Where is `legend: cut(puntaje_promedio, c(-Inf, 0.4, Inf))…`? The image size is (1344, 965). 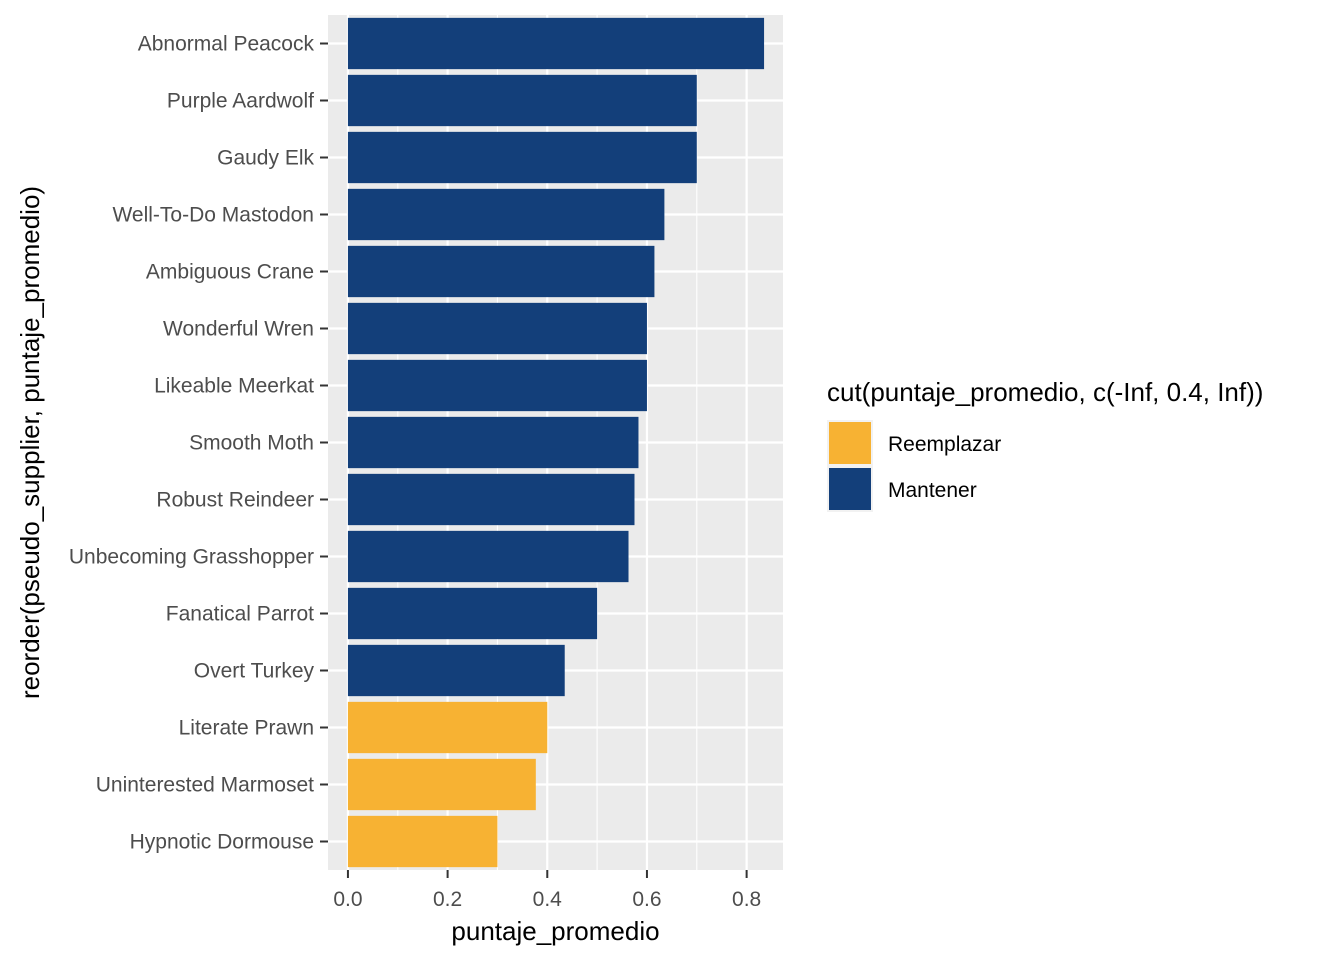 legend: cut(puntaje_promedio, c(-Inf, 0.4, Inf))… is located at coordinates (1045, 444).